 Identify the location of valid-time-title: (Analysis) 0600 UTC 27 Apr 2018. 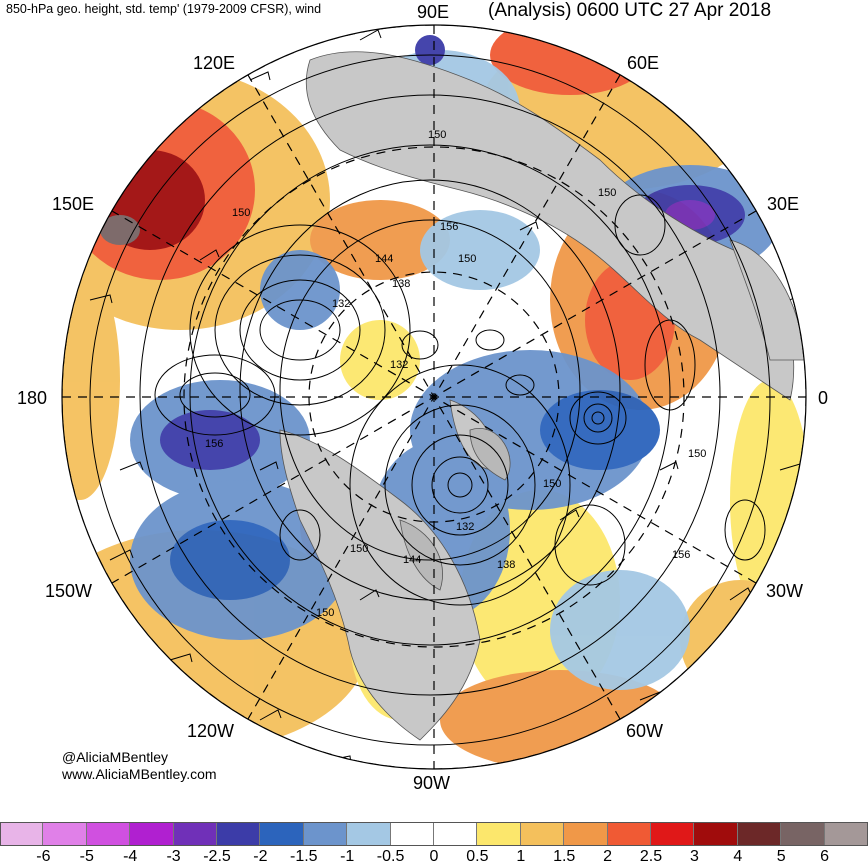
(630, 10).